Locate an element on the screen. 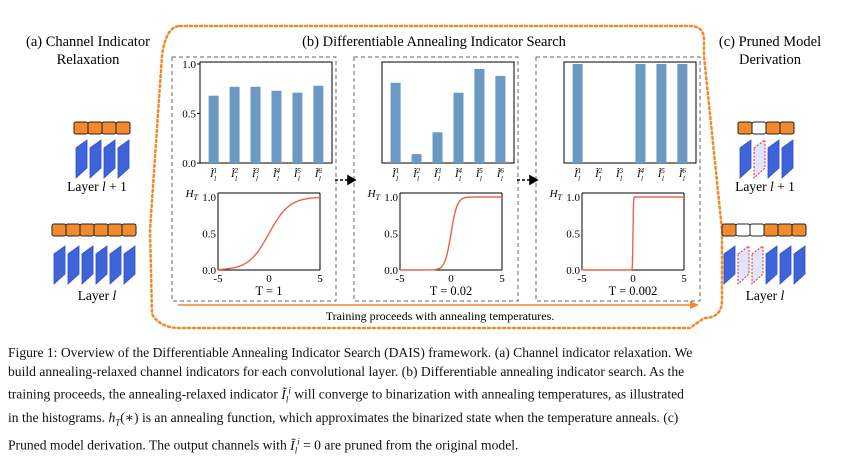  left-layer-bottom is located at coordinates (94, 254).